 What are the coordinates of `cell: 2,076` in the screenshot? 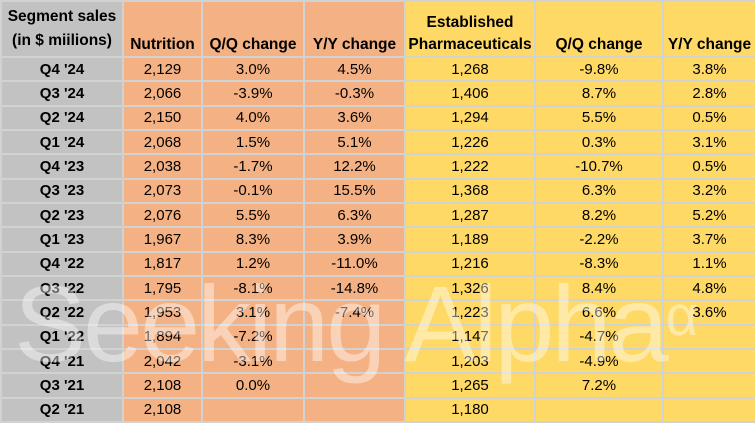 It's located at (162, 215).